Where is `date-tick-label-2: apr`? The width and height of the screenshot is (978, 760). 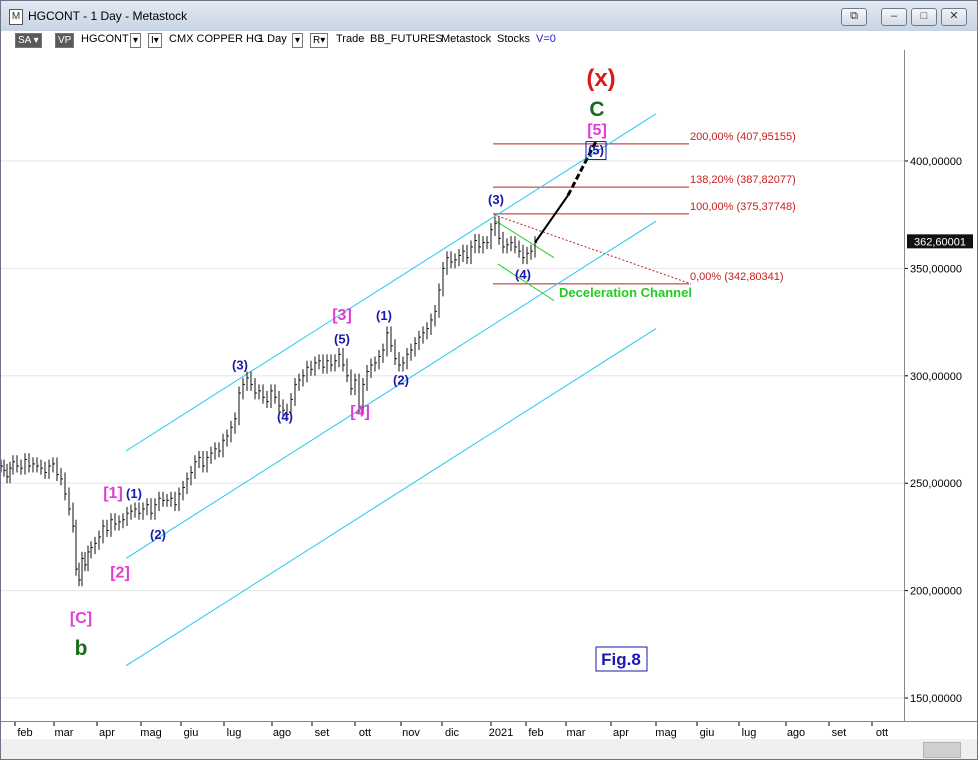
date-tick-label-2: apr is located at coordinates (107, 733).